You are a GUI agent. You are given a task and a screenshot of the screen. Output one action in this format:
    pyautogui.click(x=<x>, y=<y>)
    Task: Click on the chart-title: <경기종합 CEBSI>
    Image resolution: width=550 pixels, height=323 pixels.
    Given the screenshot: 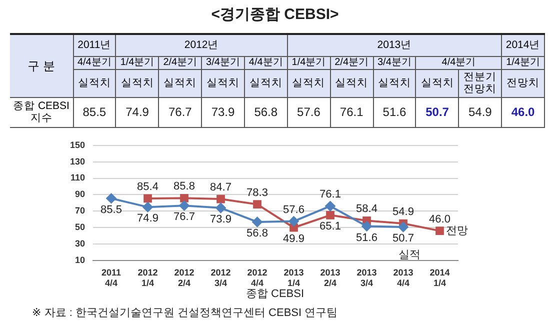 What is the action you would take?
    pyautogui.click(x=275, y=14)
    